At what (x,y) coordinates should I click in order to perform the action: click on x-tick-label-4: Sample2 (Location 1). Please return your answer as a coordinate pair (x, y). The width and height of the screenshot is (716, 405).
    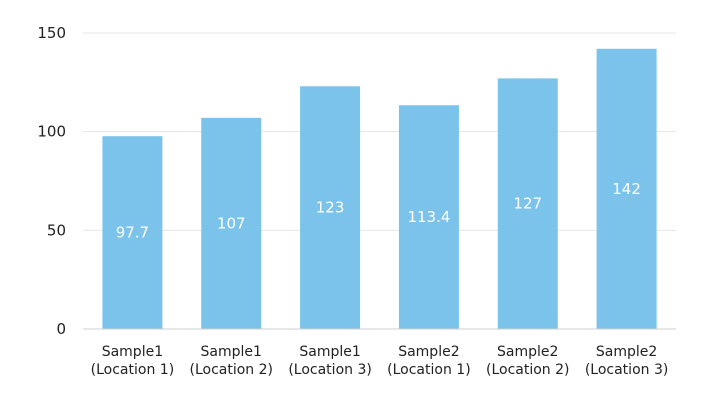
    Looking at the image, I should click on (429, 361).